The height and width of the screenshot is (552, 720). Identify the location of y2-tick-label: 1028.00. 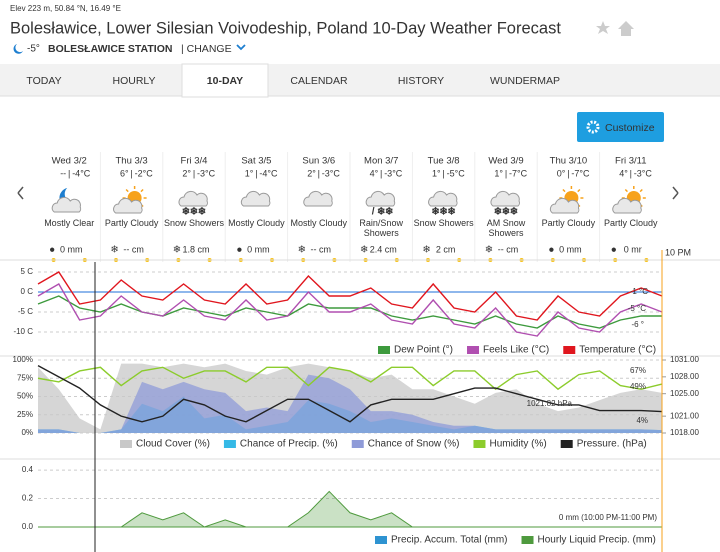
(684, 376).